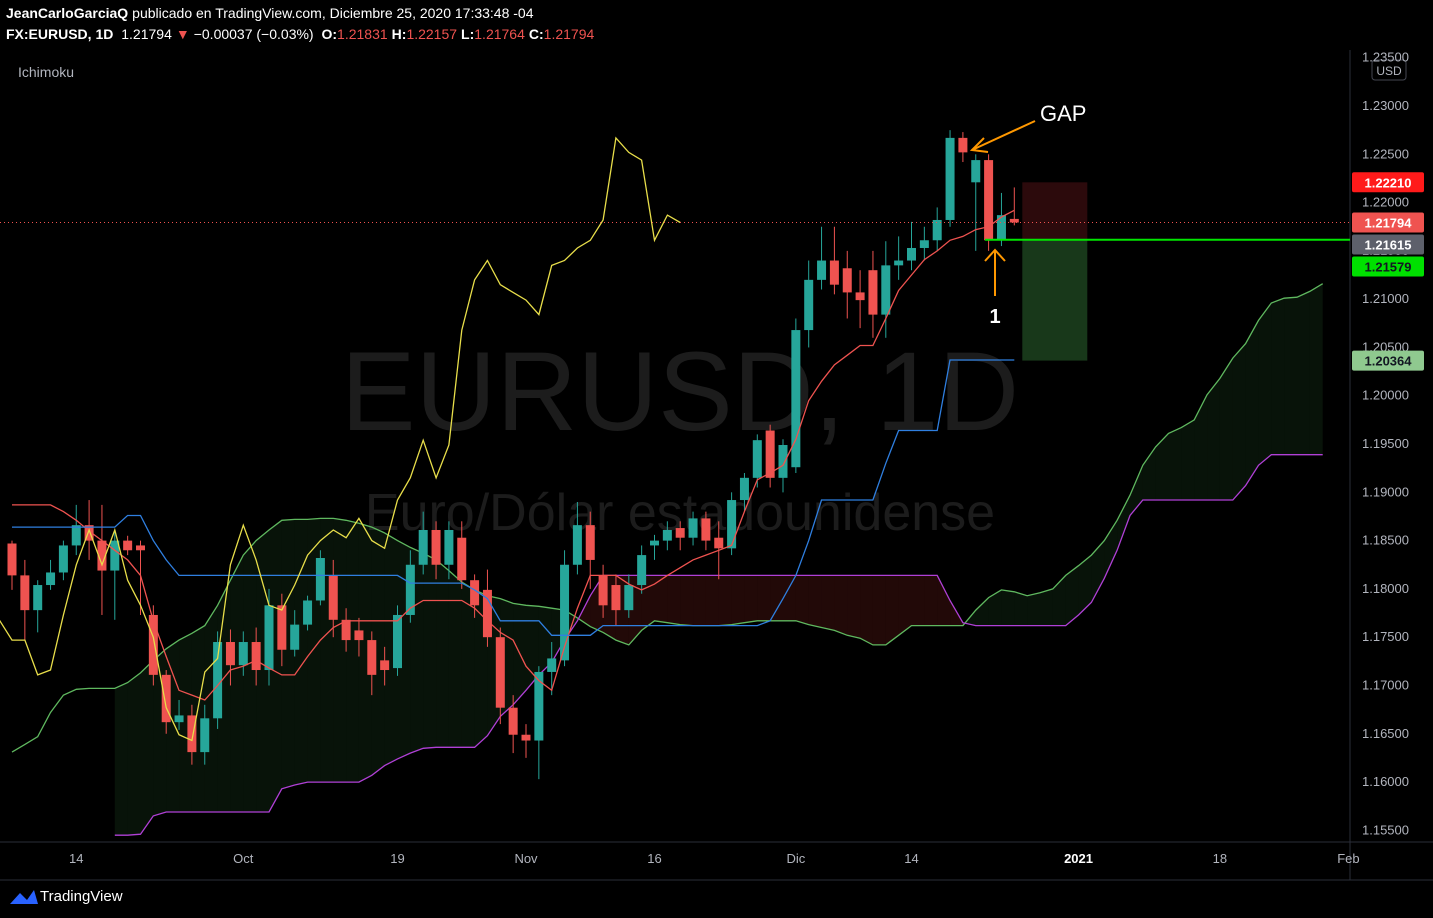 The width and height of the screenshot is (1433, 918). I want to click on price-label: 1.20364, so click(1389, 361).